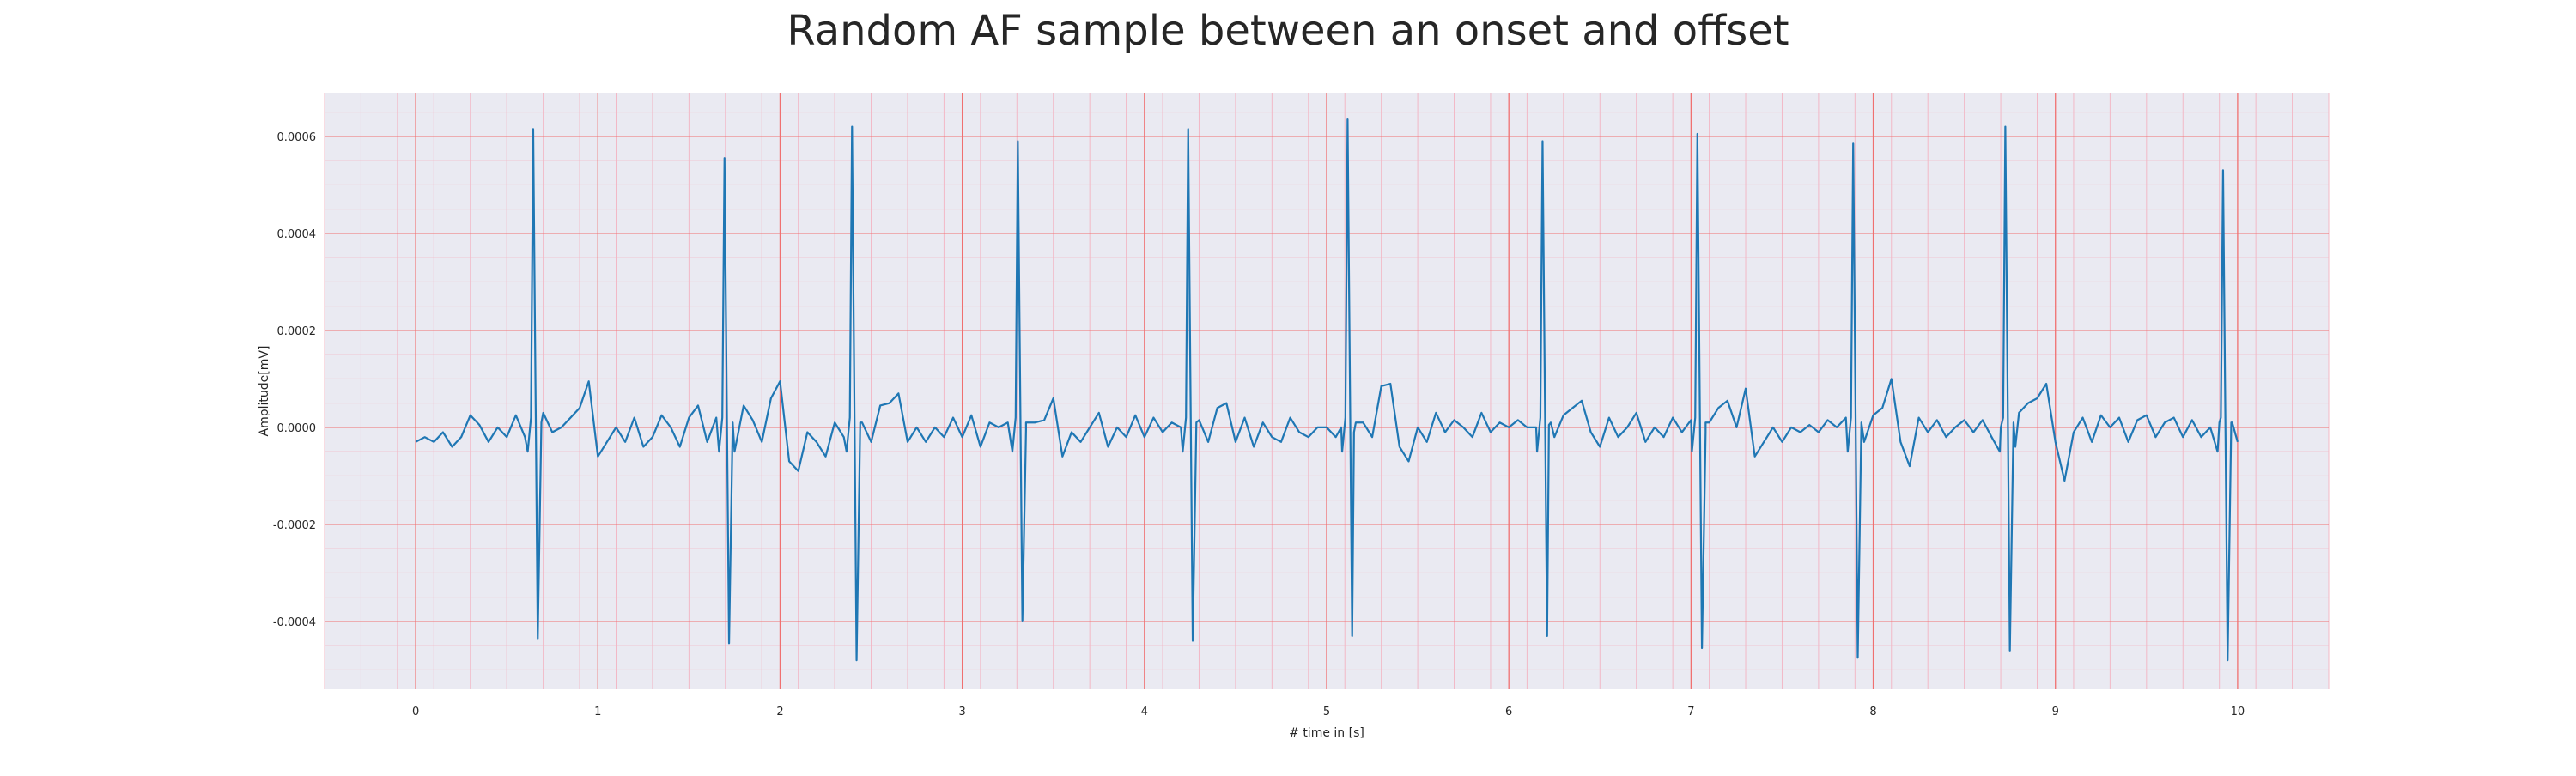  Describe the element at coordinates (294, 525) in the screenshot. I see `y-tick-label: -0.0002` at that location.